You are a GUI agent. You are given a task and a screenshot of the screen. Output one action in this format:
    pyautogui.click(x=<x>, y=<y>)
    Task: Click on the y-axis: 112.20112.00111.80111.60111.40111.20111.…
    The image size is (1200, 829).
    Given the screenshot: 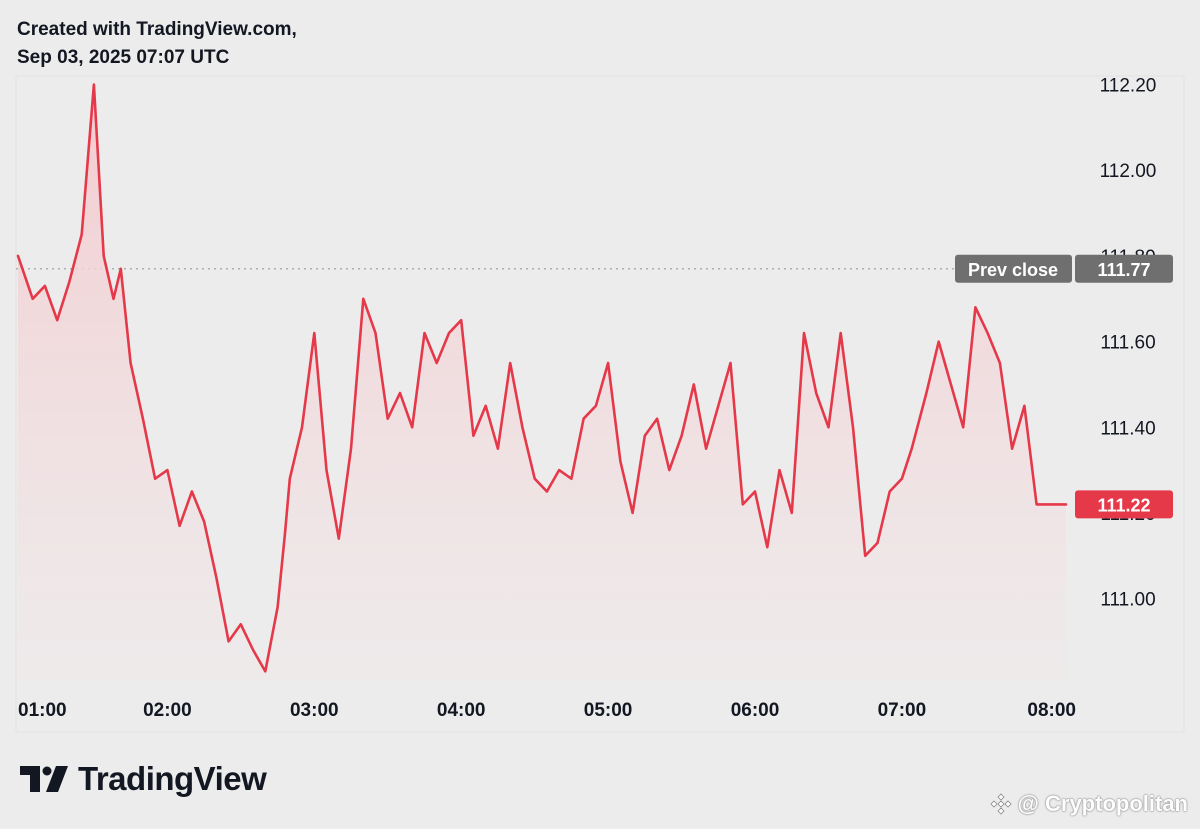 What is the action you would take?
    pyautogui.click(x=1128, y=343)
    